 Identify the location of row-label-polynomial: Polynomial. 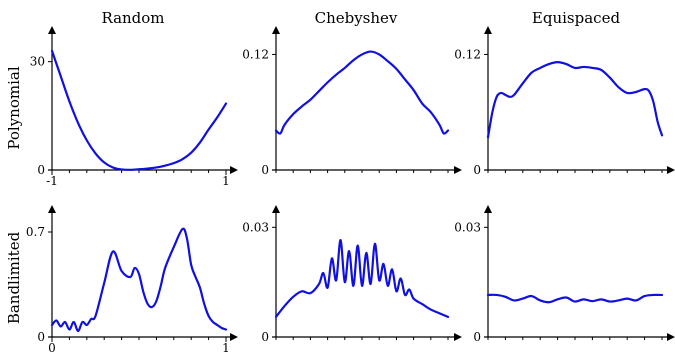
(14, 107).